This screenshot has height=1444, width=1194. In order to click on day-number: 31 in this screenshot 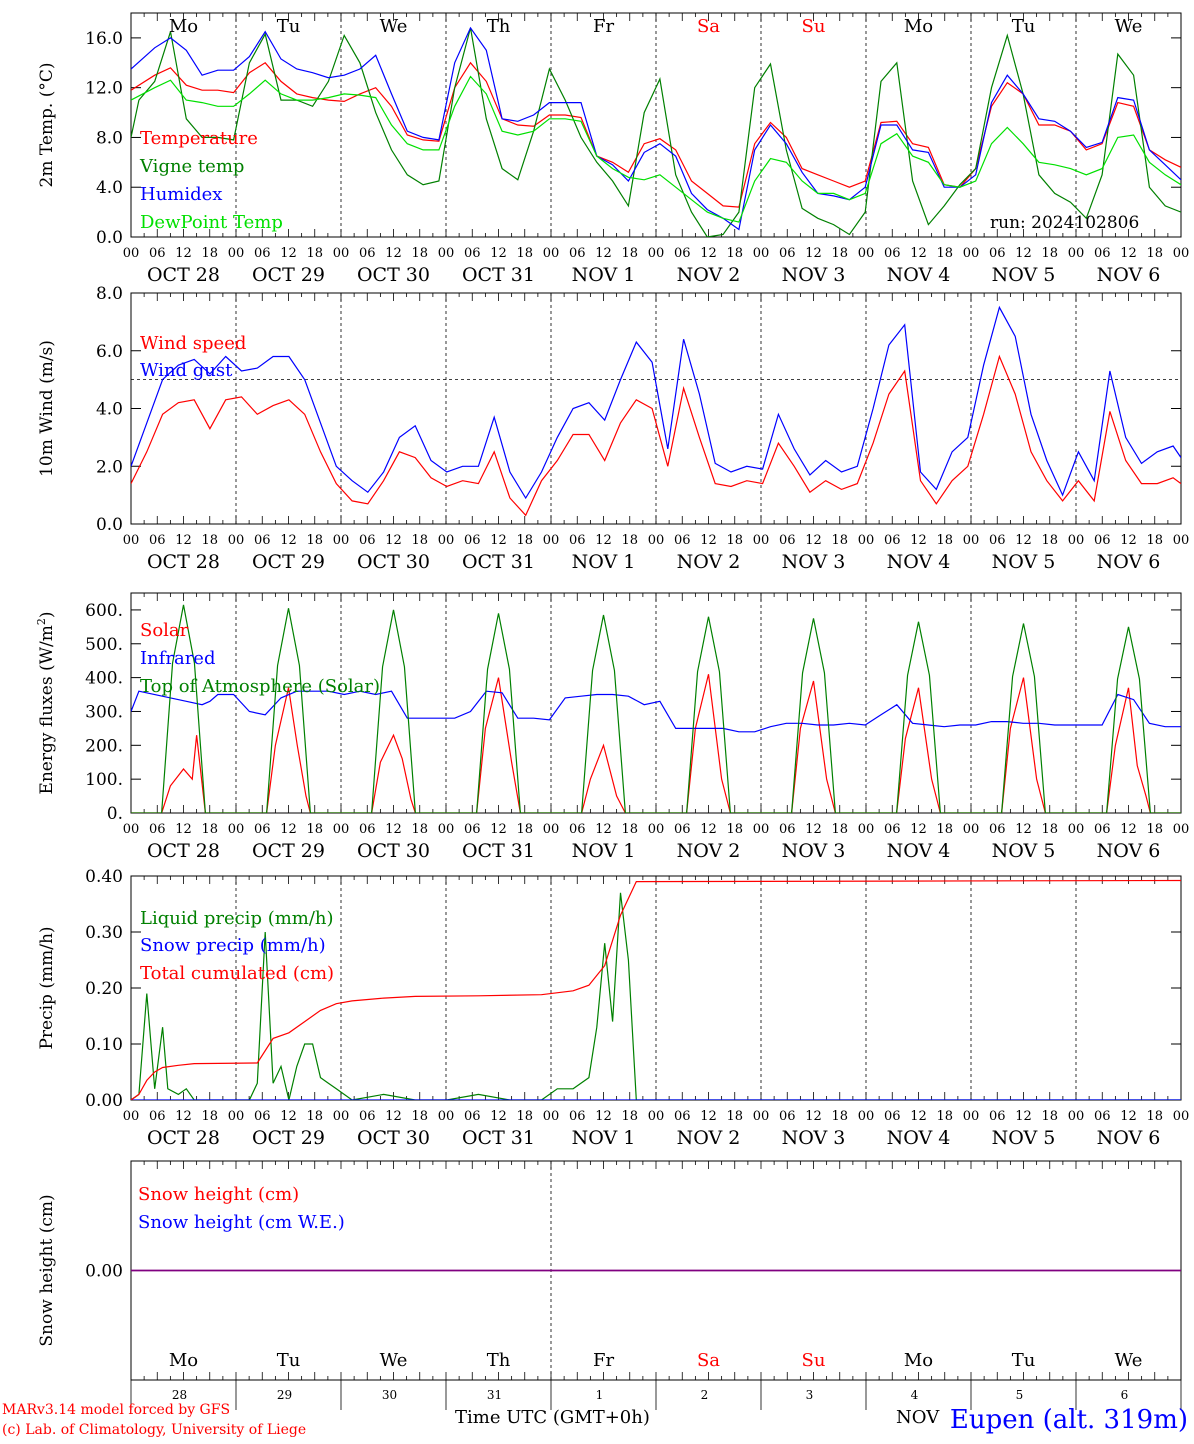, I will do `click(494, 1395)`.